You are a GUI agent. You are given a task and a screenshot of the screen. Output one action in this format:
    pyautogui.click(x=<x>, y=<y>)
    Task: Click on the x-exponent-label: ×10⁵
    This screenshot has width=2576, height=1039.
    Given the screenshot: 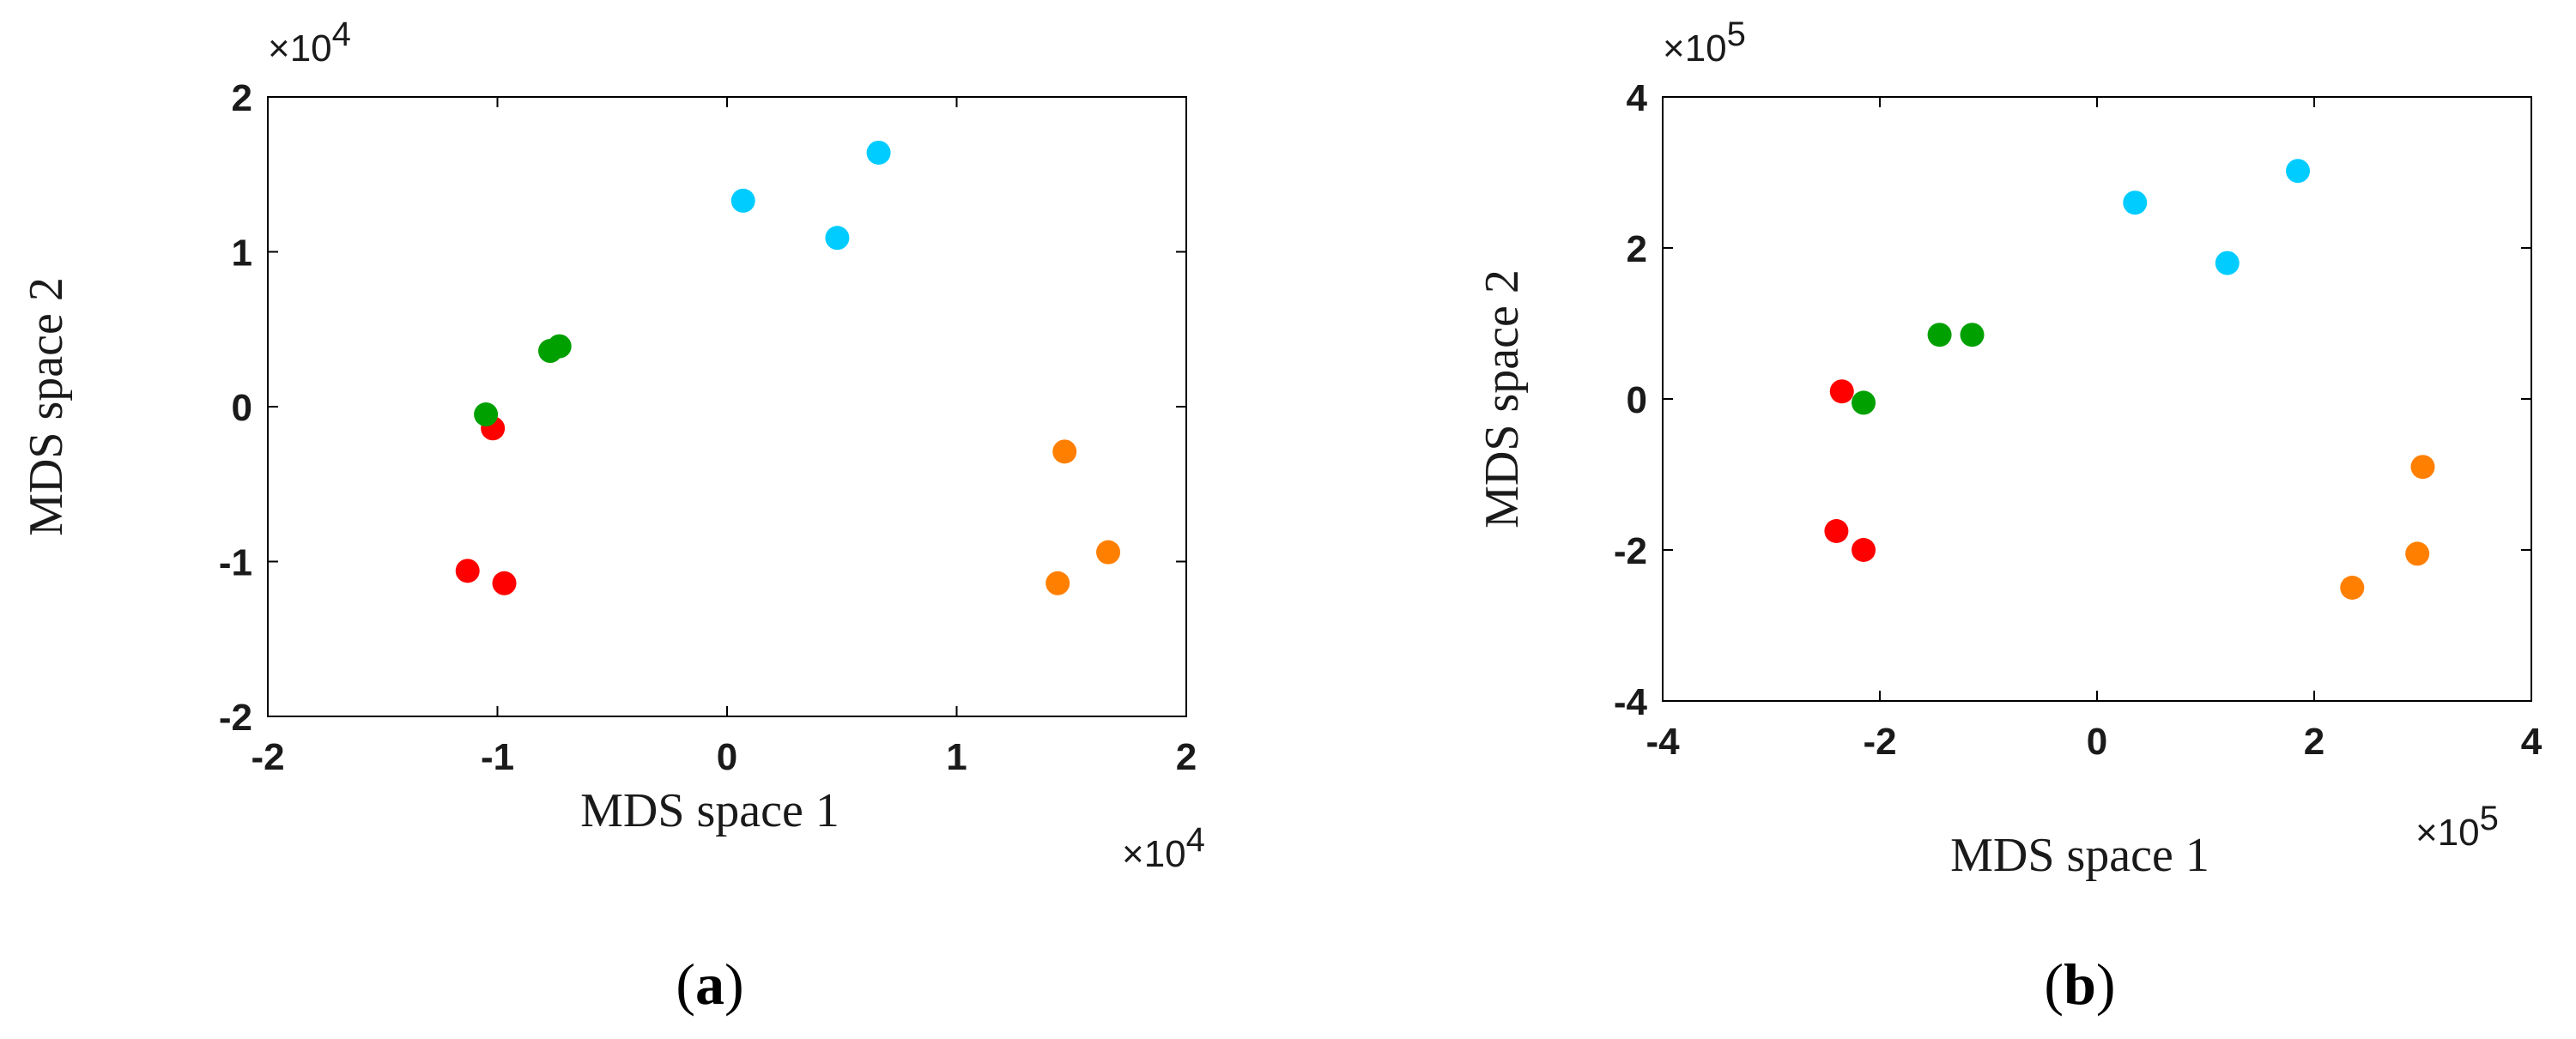 What is the action you would take?
    pyautogui.click(x=2457, y=827)
    